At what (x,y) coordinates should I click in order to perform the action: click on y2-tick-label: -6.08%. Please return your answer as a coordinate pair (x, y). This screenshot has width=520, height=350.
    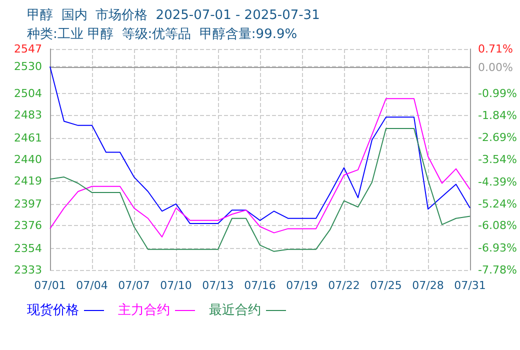
    Looking at the image, I should click on (497, 225).